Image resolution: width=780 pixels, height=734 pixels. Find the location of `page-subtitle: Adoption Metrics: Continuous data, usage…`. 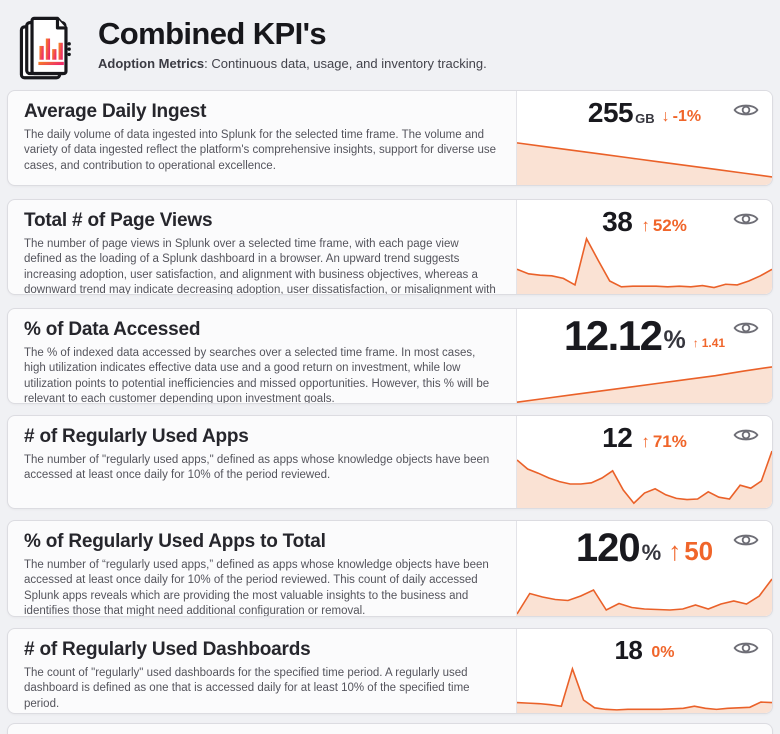

page-subtitle: Adoption Metrics: Continuous data, usage… is located at coordinates (292, 63).